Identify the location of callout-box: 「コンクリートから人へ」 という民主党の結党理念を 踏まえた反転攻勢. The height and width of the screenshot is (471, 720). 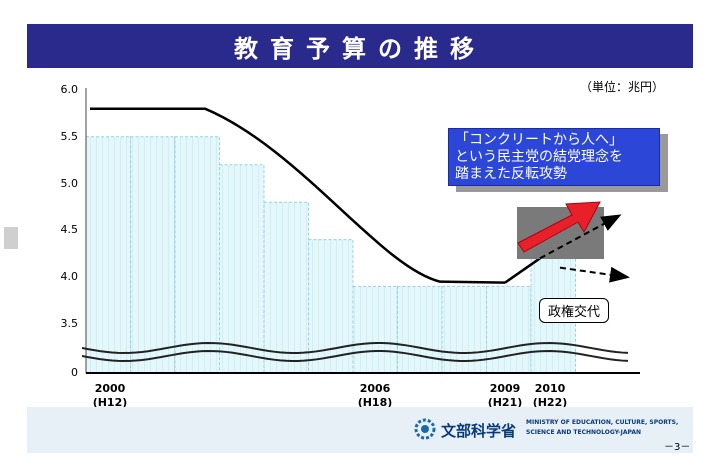
(554, 157).